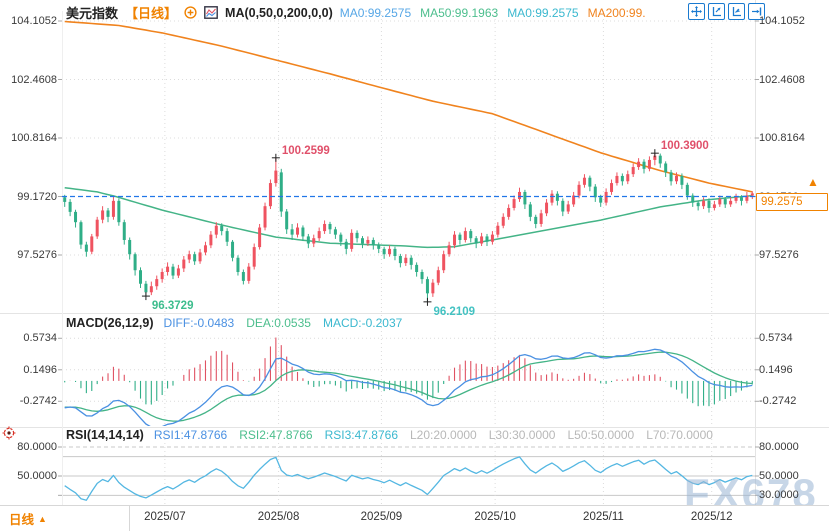 The height and width of the screenshot is (531, 829). Describe the element at coordinates (616, 12) in the screenshot. I see `ma-value: MA200:99.` at that location.